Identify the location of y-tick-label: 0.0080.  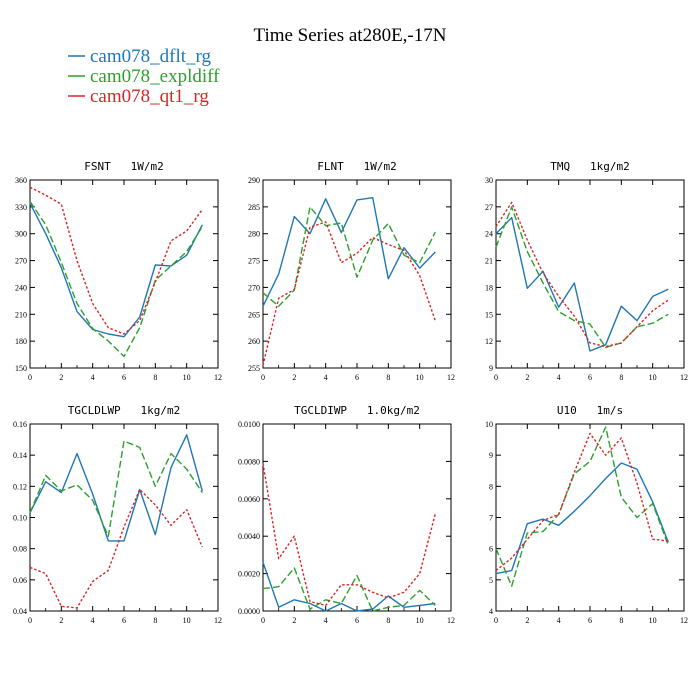
(249, 461).